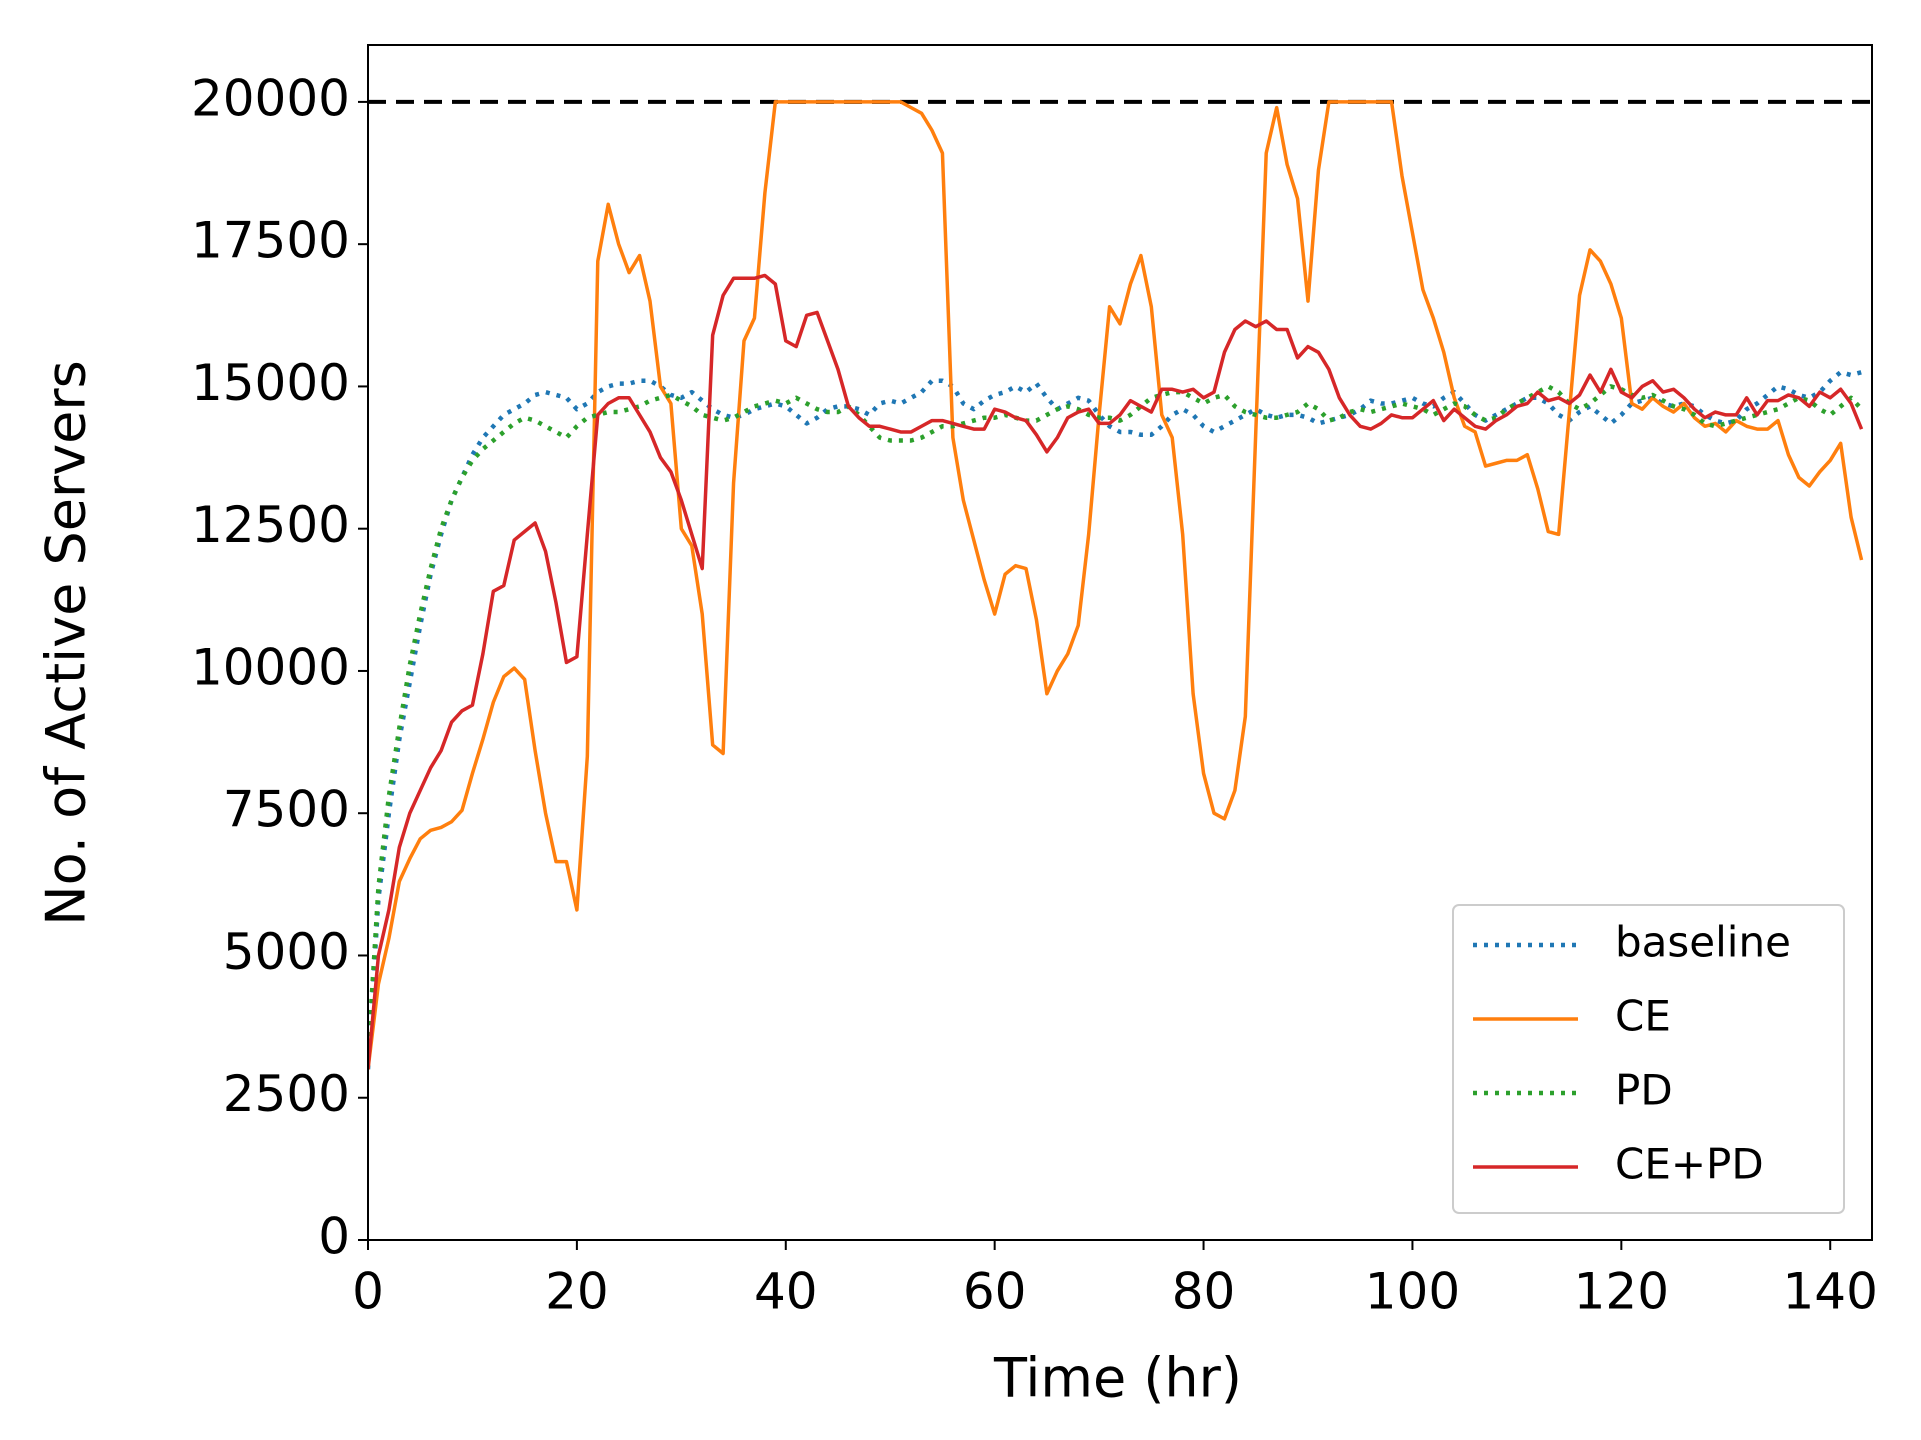 Image resolution: width=1921 pixels, height=1440 pixels. I want to click on x-axis-label: Time (hr), so click(1117, 1378).